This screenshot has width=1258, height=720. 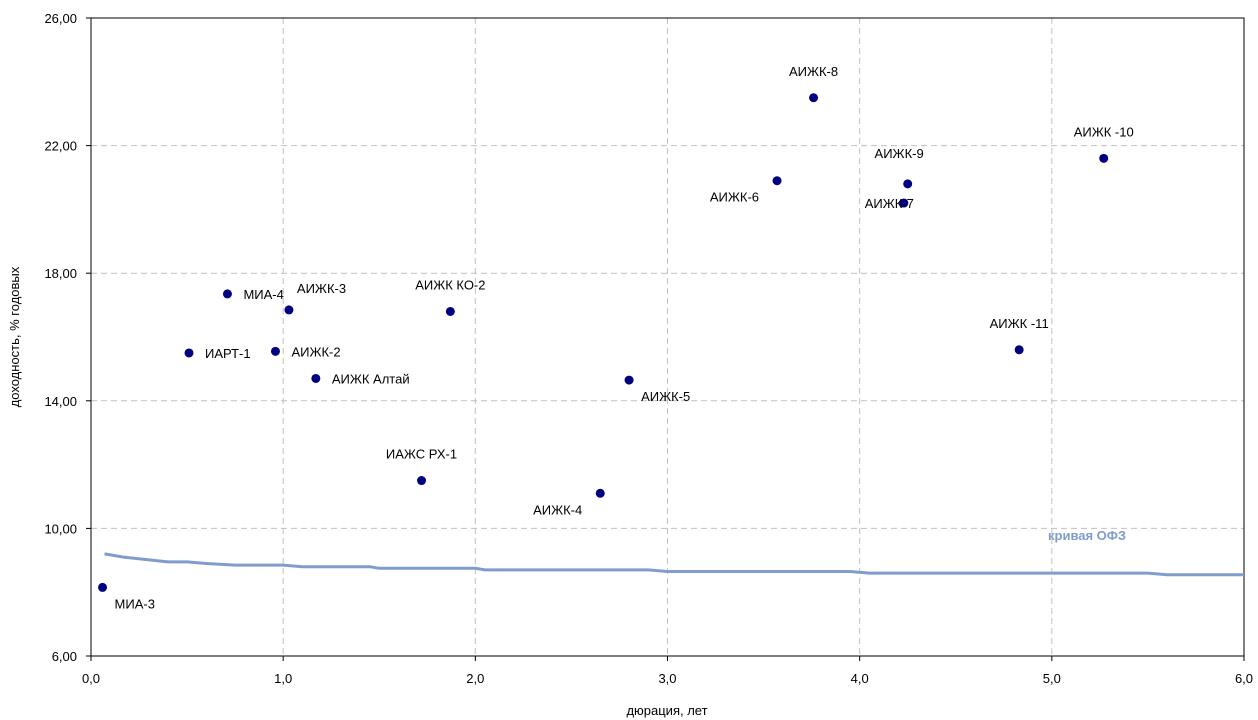 I want to click on ofz-curve-line, so click(x=674, y=564).